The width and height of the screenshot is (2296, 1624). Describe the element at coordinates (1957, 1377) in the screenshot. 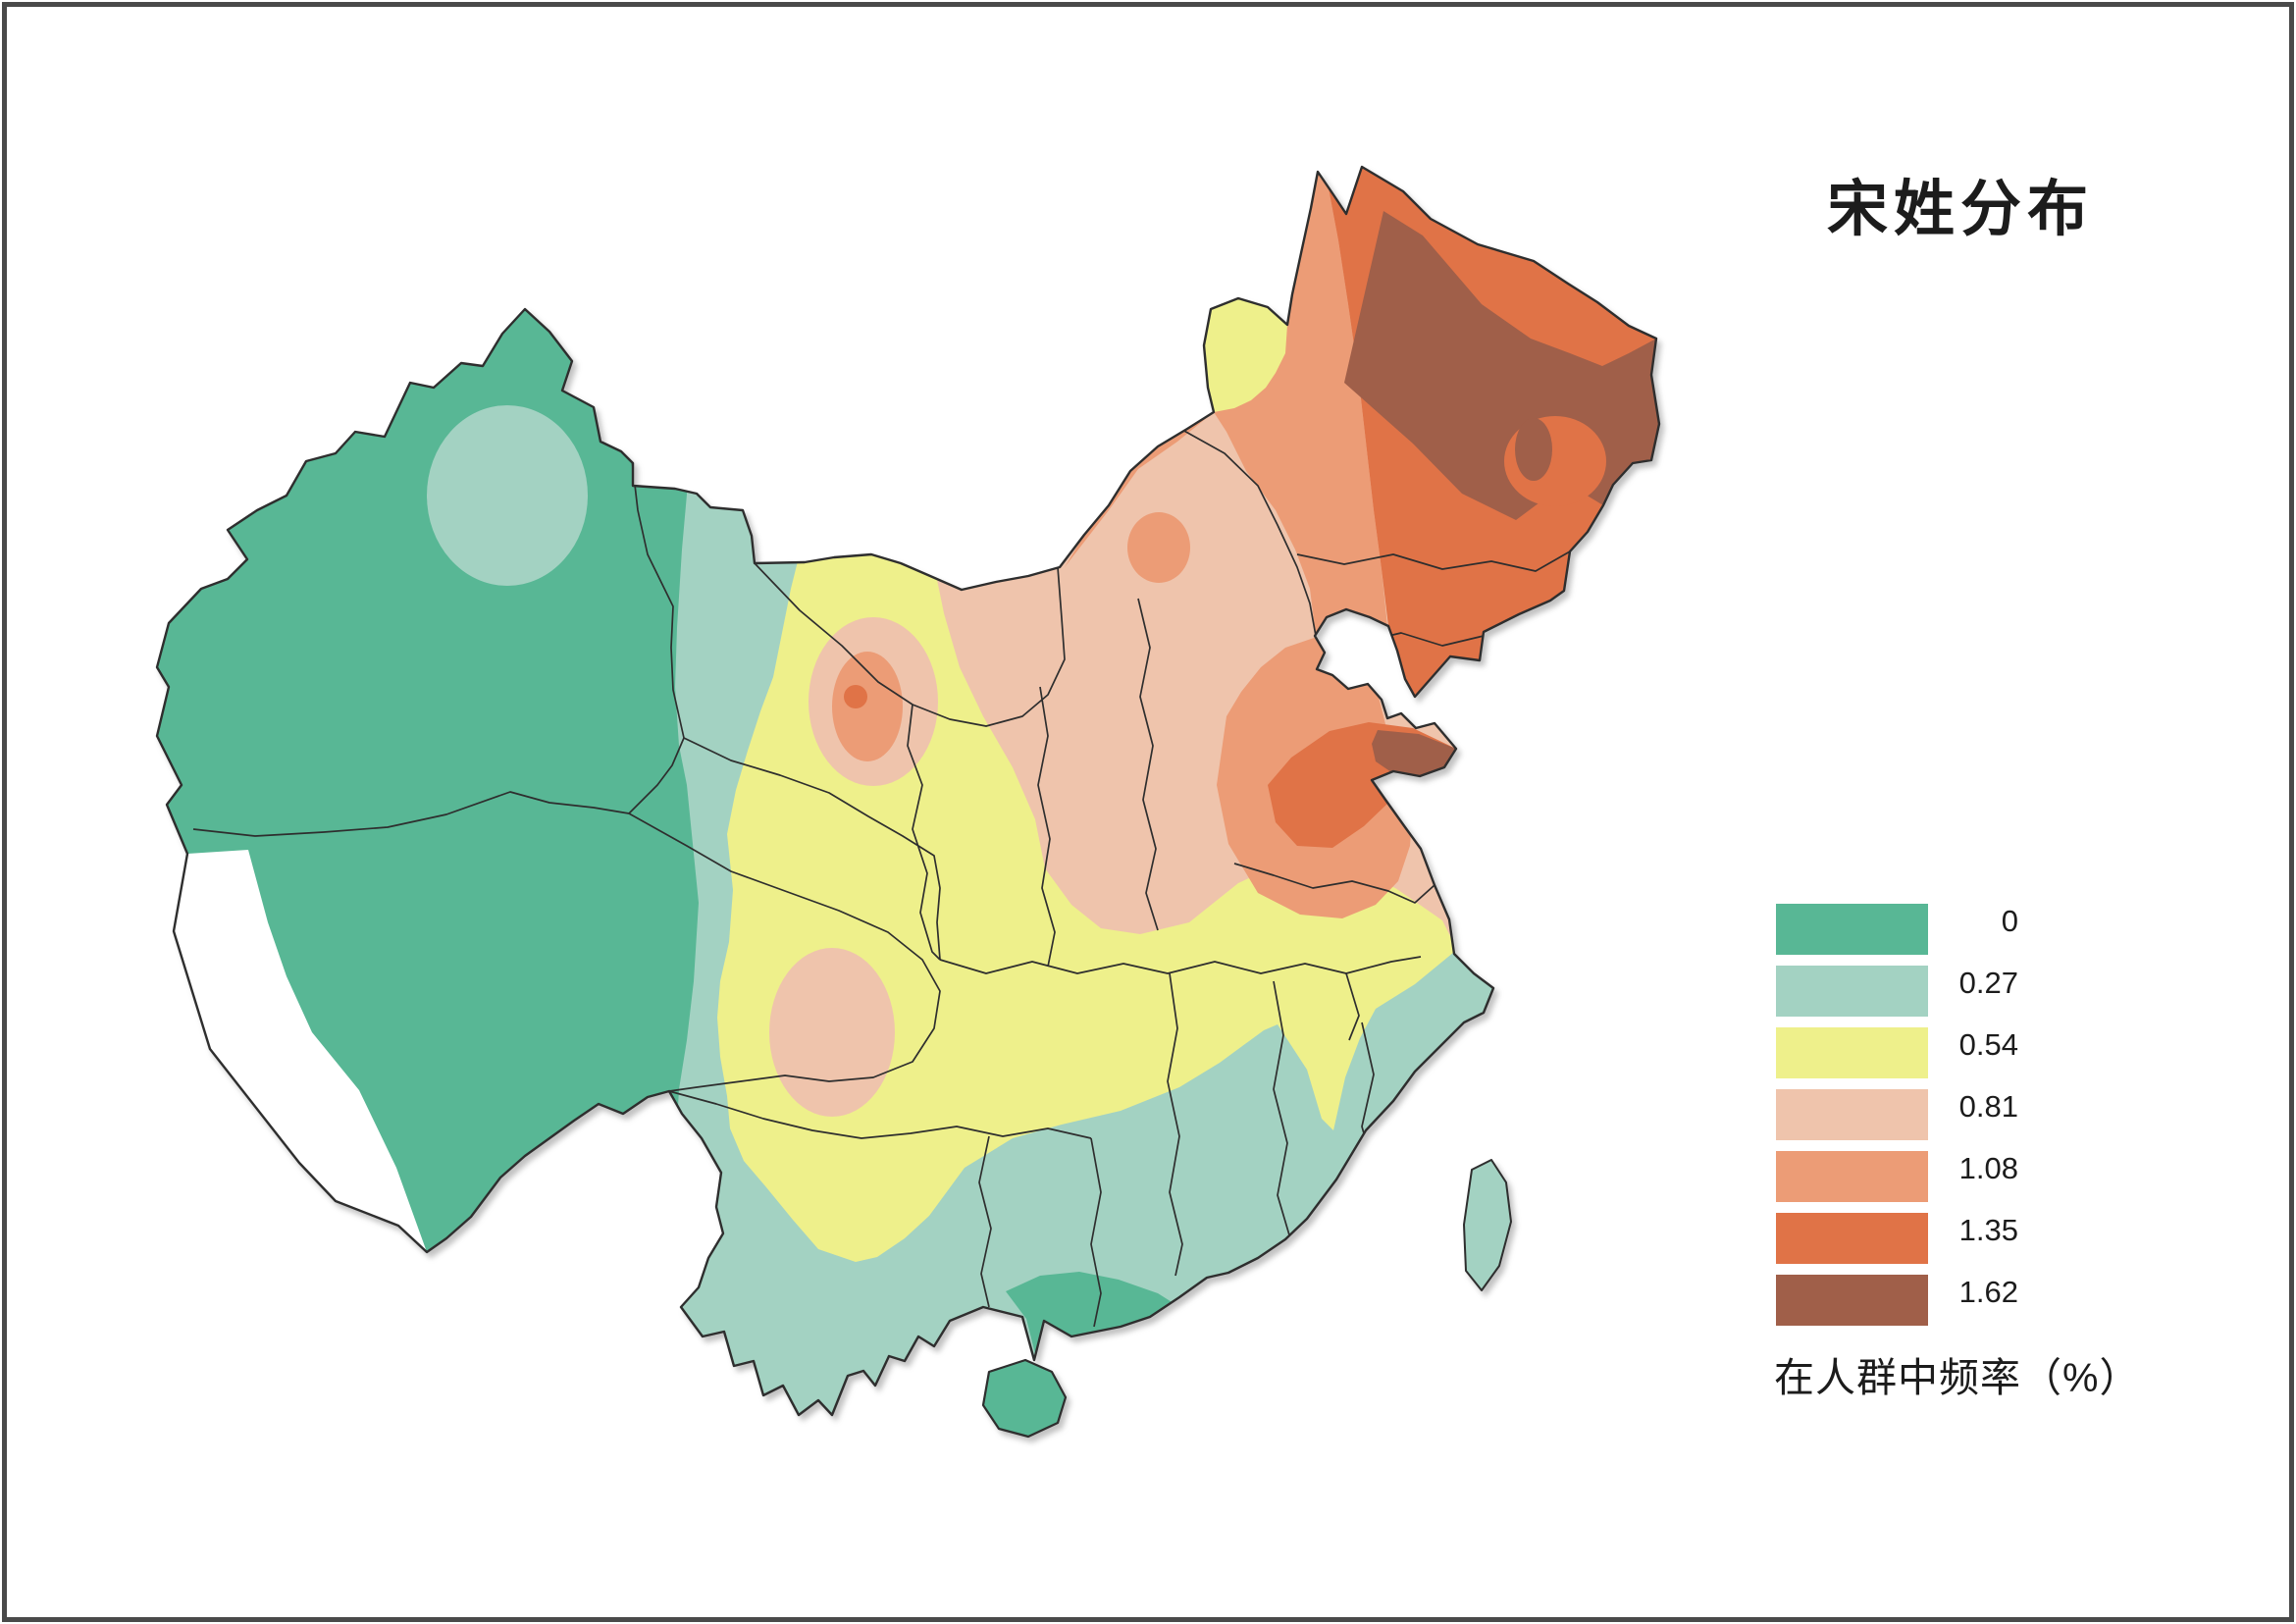

I see `legend-caption: 在人群中频率（%）` at that location.